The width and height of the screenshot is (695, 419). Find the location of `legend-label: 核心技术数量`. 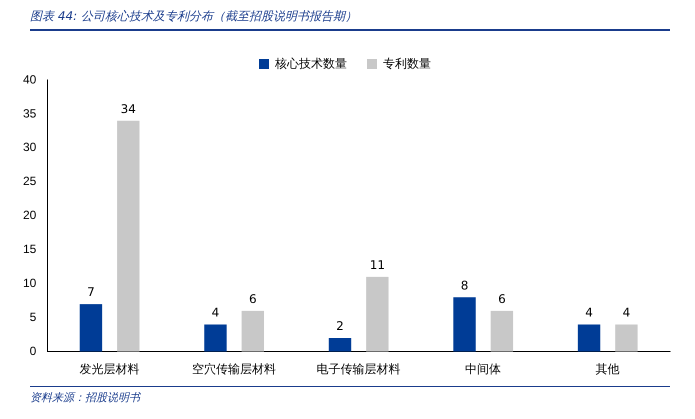

legend-label: 核心技术数量 is located at coordinates (310, 63).